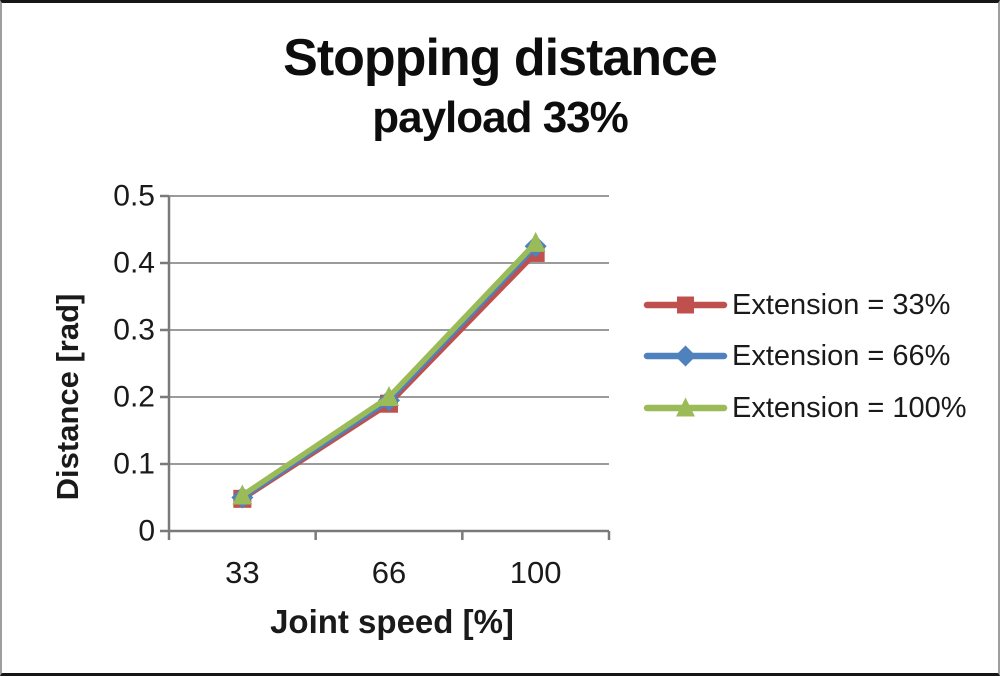 This screenshot has height=676, width=1000. Describe the element at coordinates (134, 263) in the screenshot. I see `y-tick-label-0.4: 0.4` at that location.